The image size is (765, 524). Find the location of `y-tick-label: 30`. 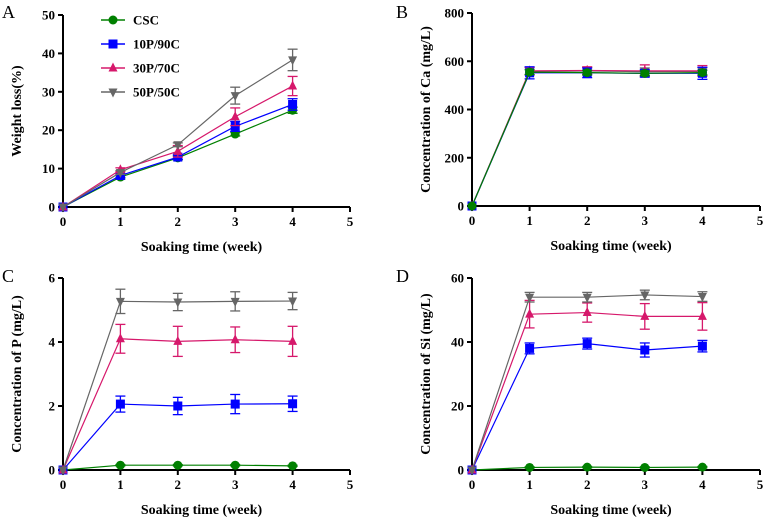

y-tick-label: 30 is located at coordinates (48, 91).